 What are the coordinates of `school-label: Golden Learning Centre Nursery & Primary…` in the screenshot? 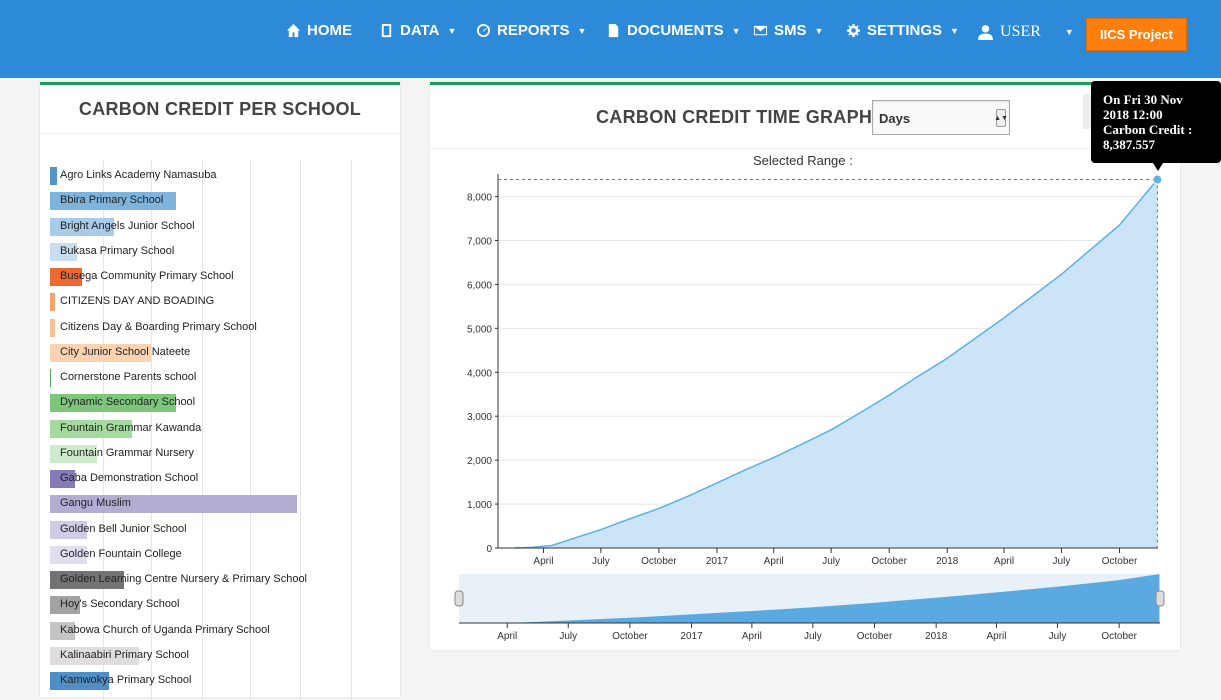 It's located at (184, 579).